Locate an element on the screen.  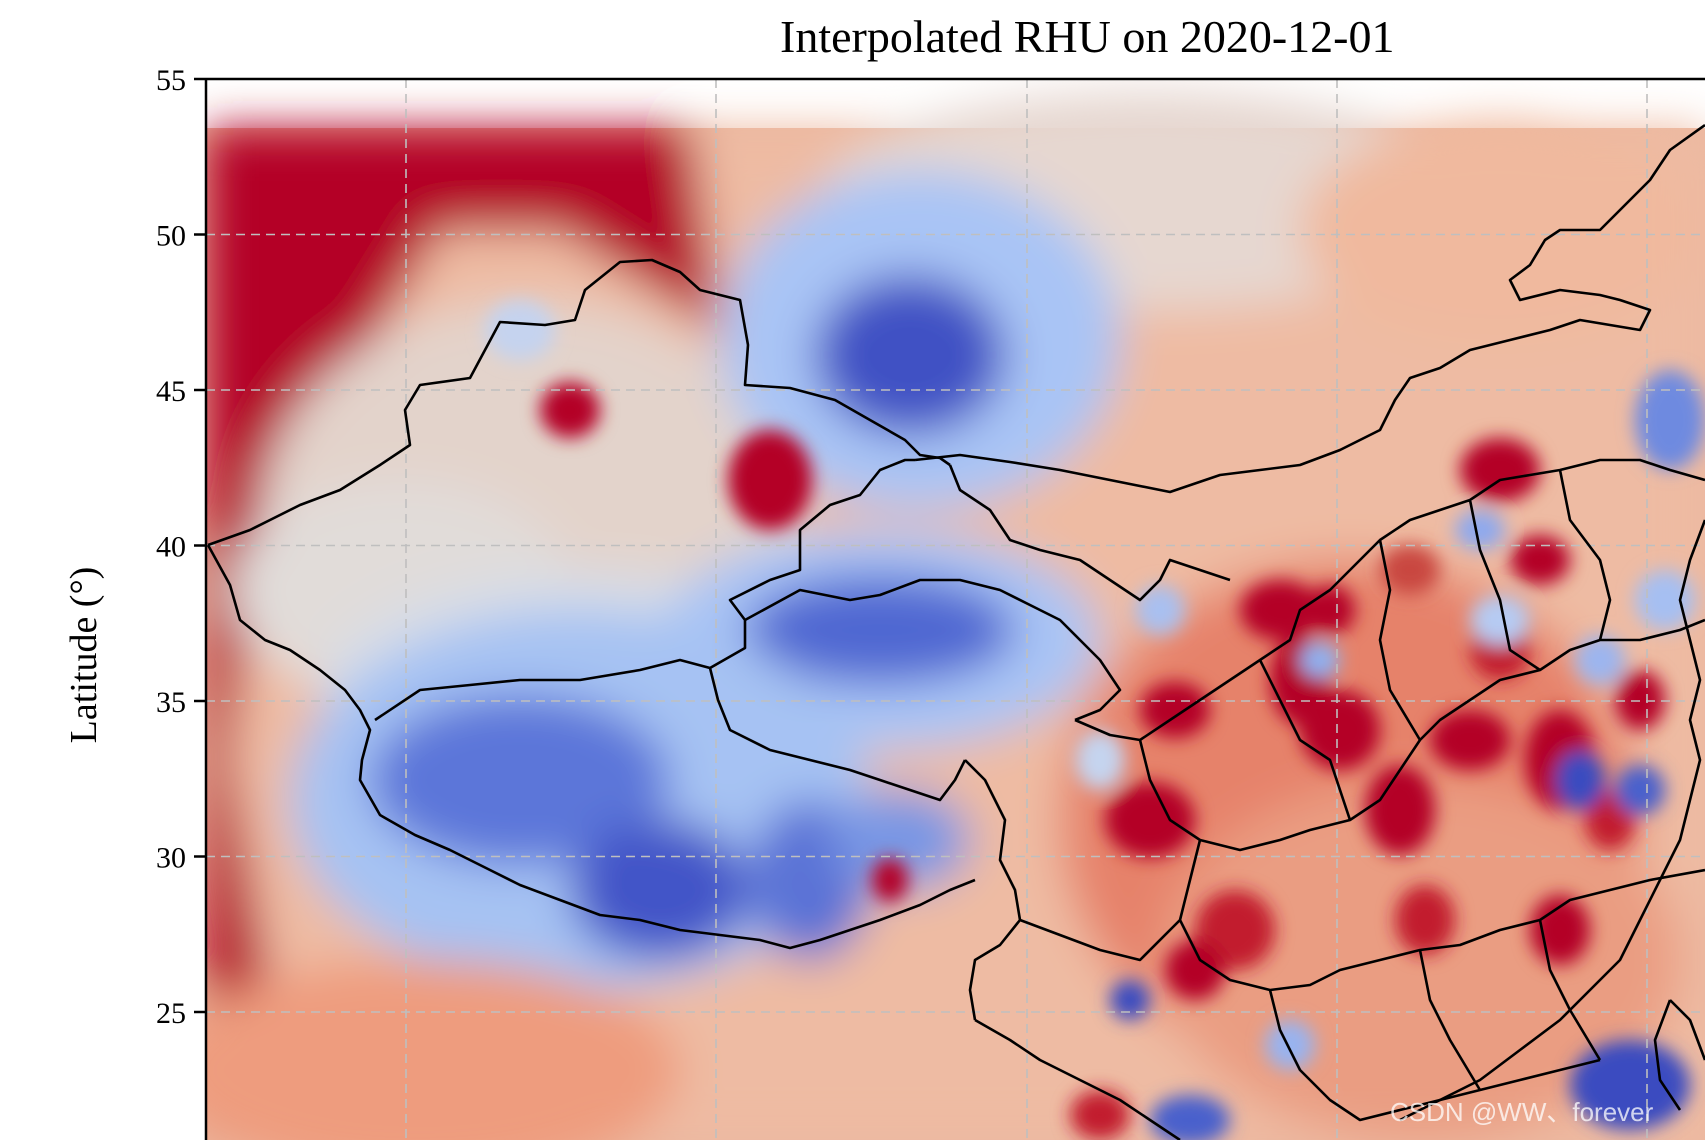
qinghai-tibet-boundary is located at coordinates (837, 734).